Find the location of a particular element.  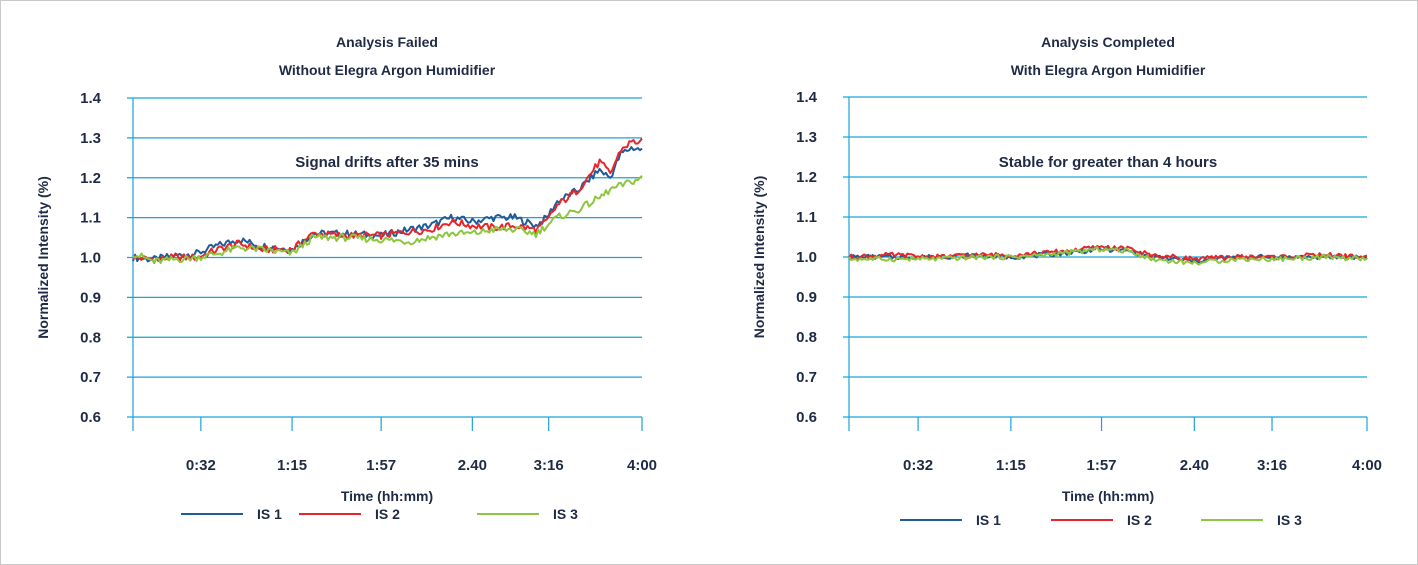

chart-annotation: Signal drifts after 35 mins is located at coordinates (386, 162).